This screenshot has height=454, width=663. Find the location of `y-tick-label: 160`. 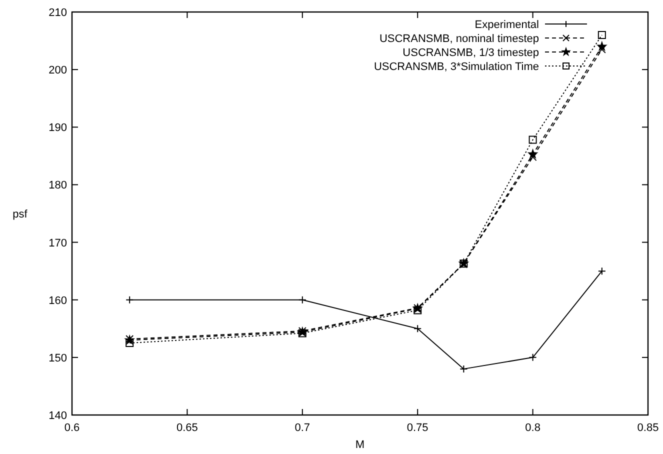

y-tick-label: 160 is located at coordinates (57, 300).